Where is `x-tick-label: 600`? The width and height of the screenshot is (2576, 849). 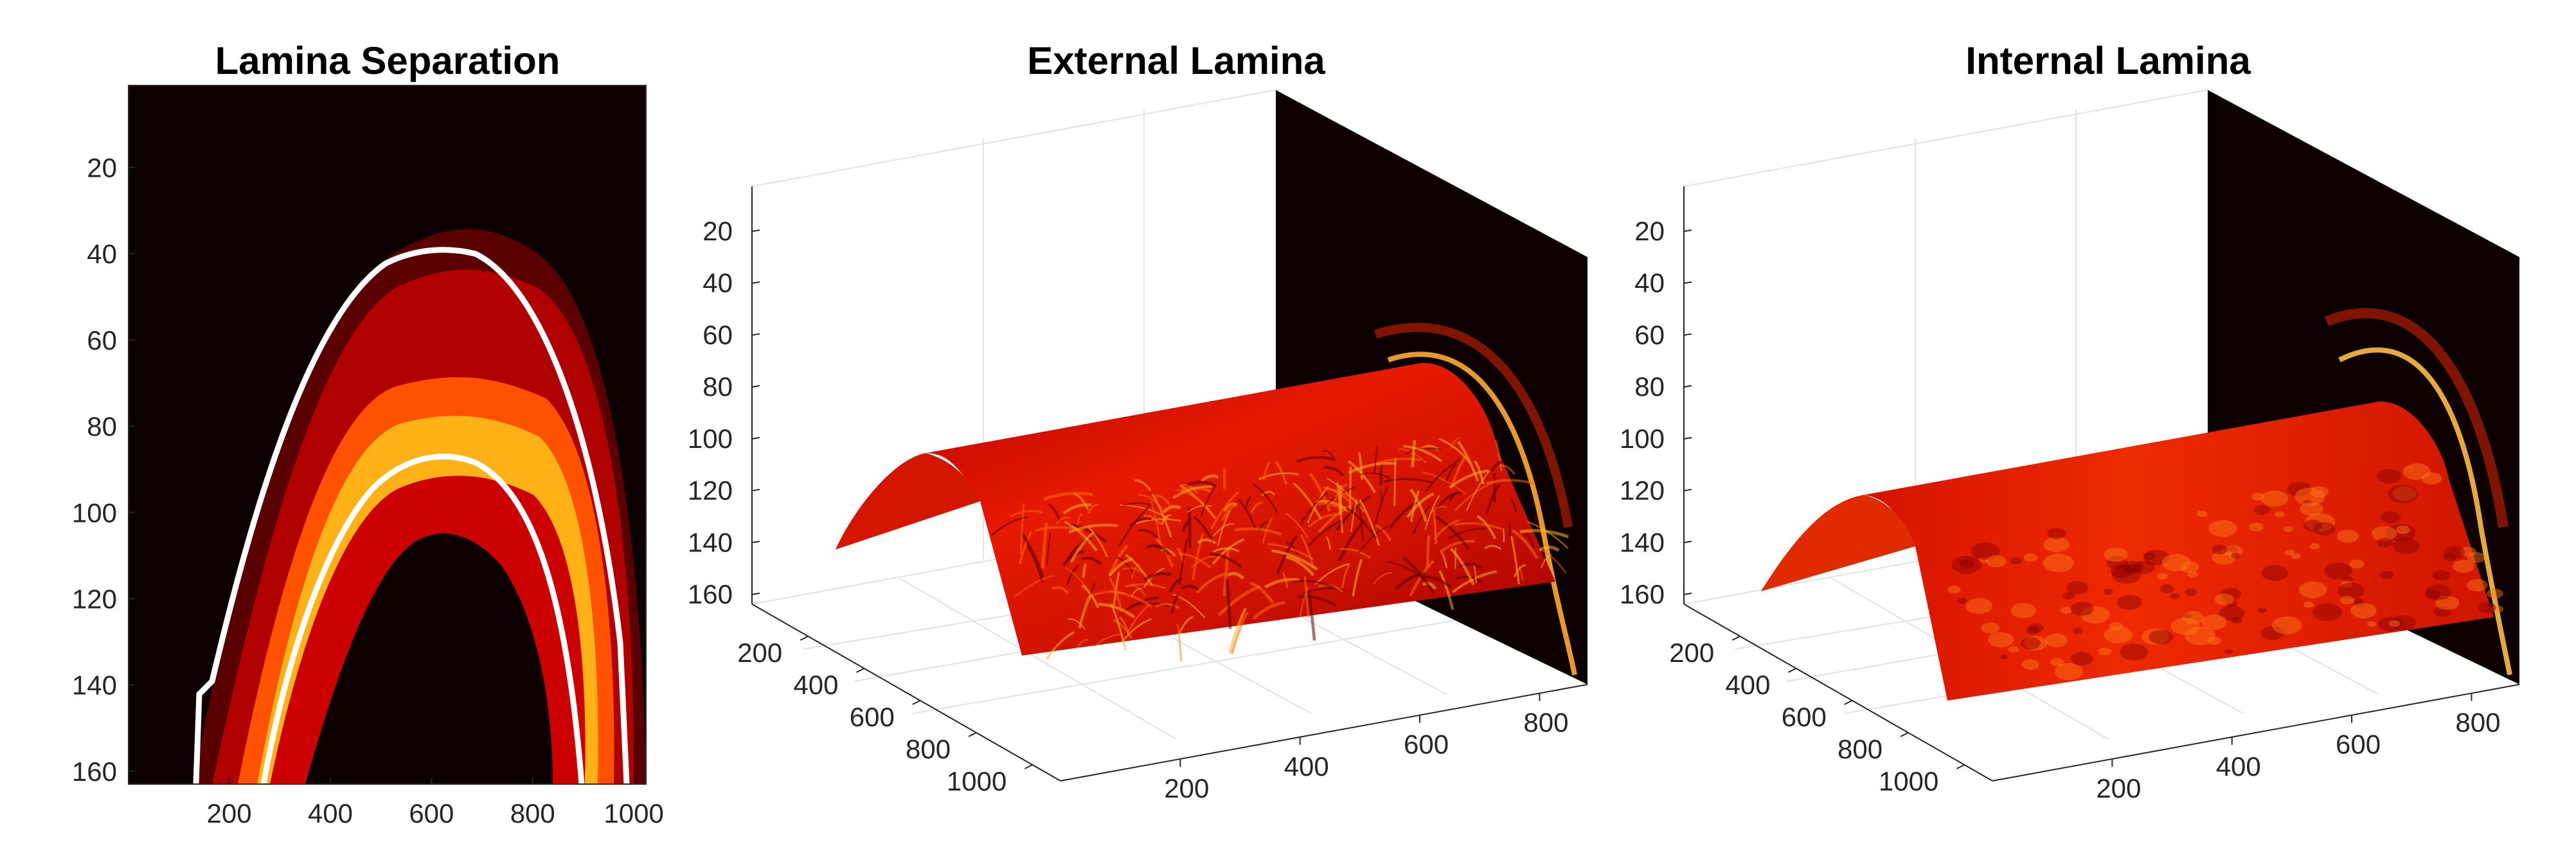
x-tick-label: 600 is located at coordinates (2358, 744).